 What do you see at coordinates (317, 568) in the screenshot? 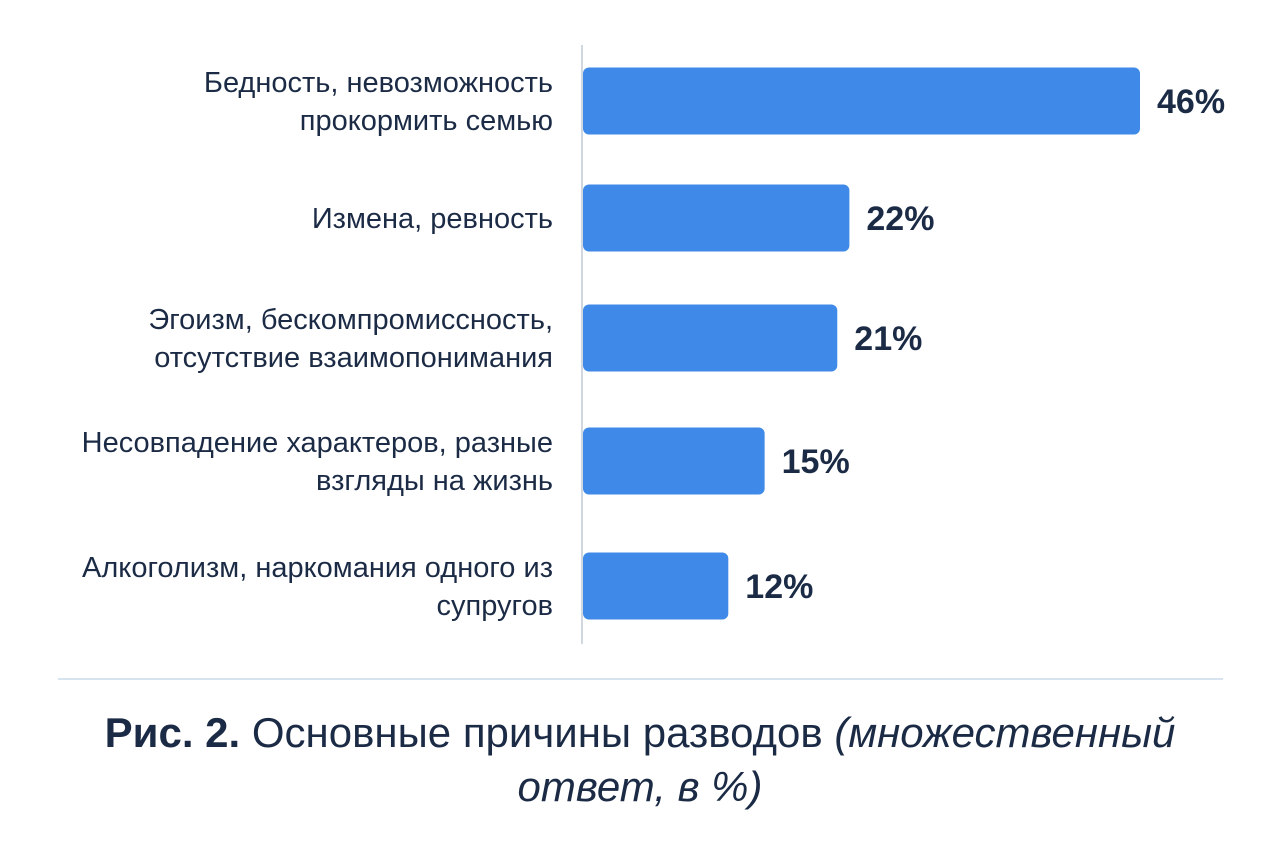
I see `category-label-5-line-1: Алкоголизм, наркомания одного из` at bounding box center [317, 568].